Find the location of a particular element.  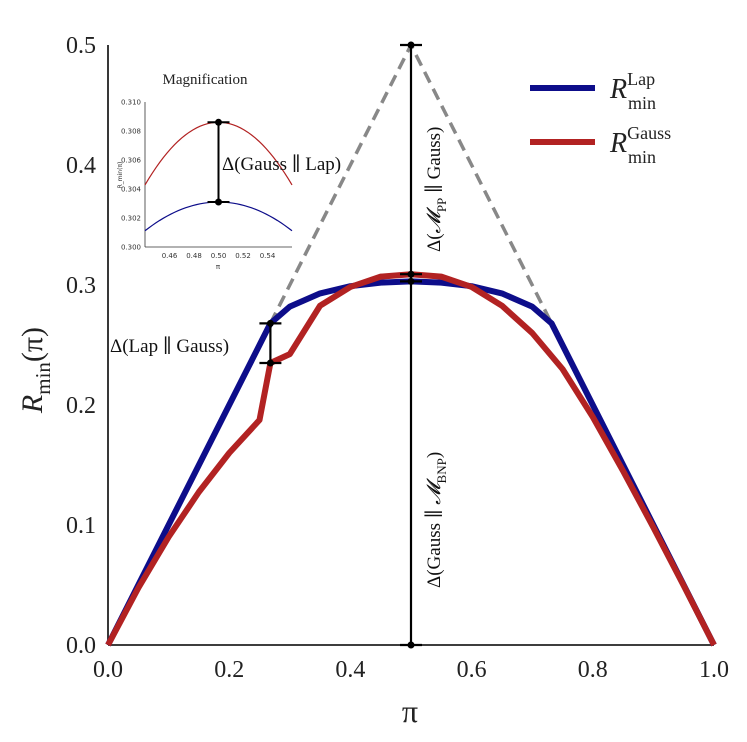

y-axis-label: Rmin(π) is located at coordinates (35, 370).